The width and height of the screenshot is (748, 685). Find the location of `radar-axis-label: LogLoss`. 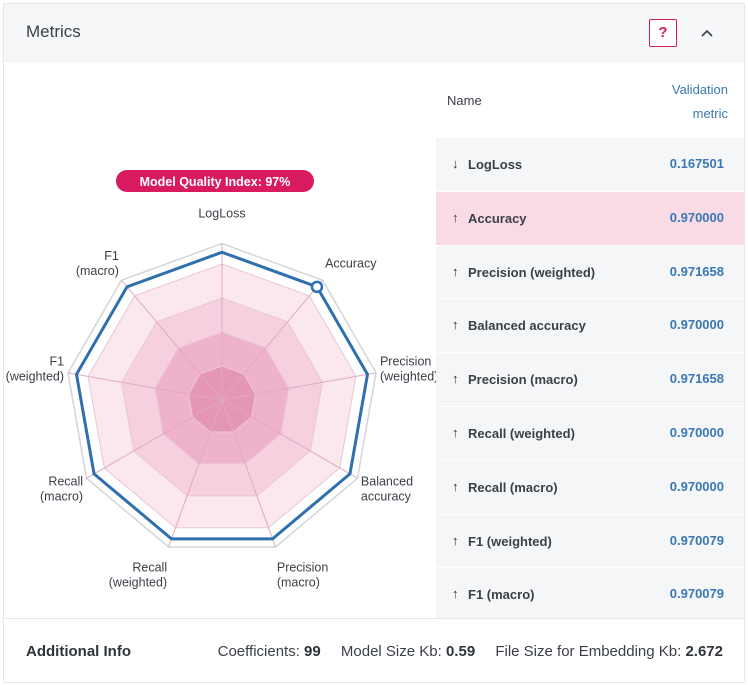

radar-axis-label: LogLoss is located at coordinates (221, 214).